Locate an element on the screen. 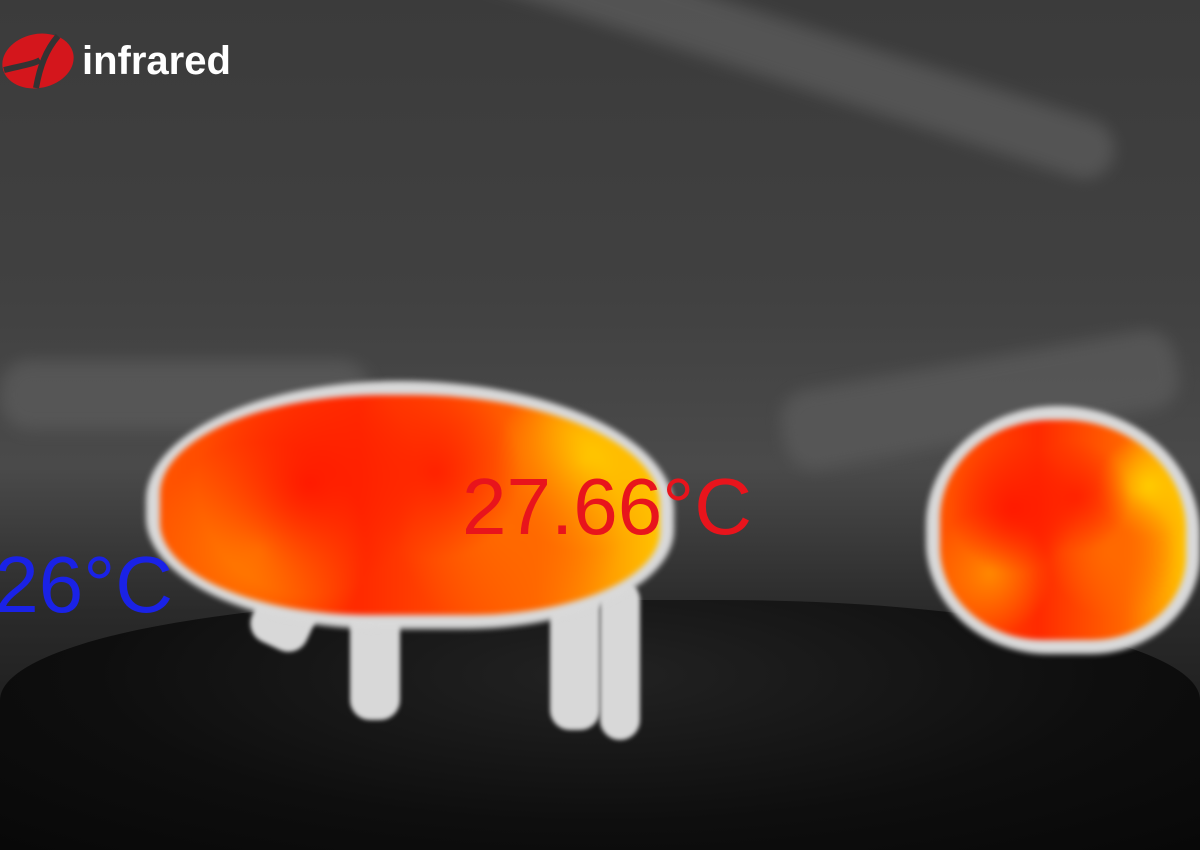 The width and height of the screenshot is (1200, 850). pig-leg is located at coordinates (620, 660).